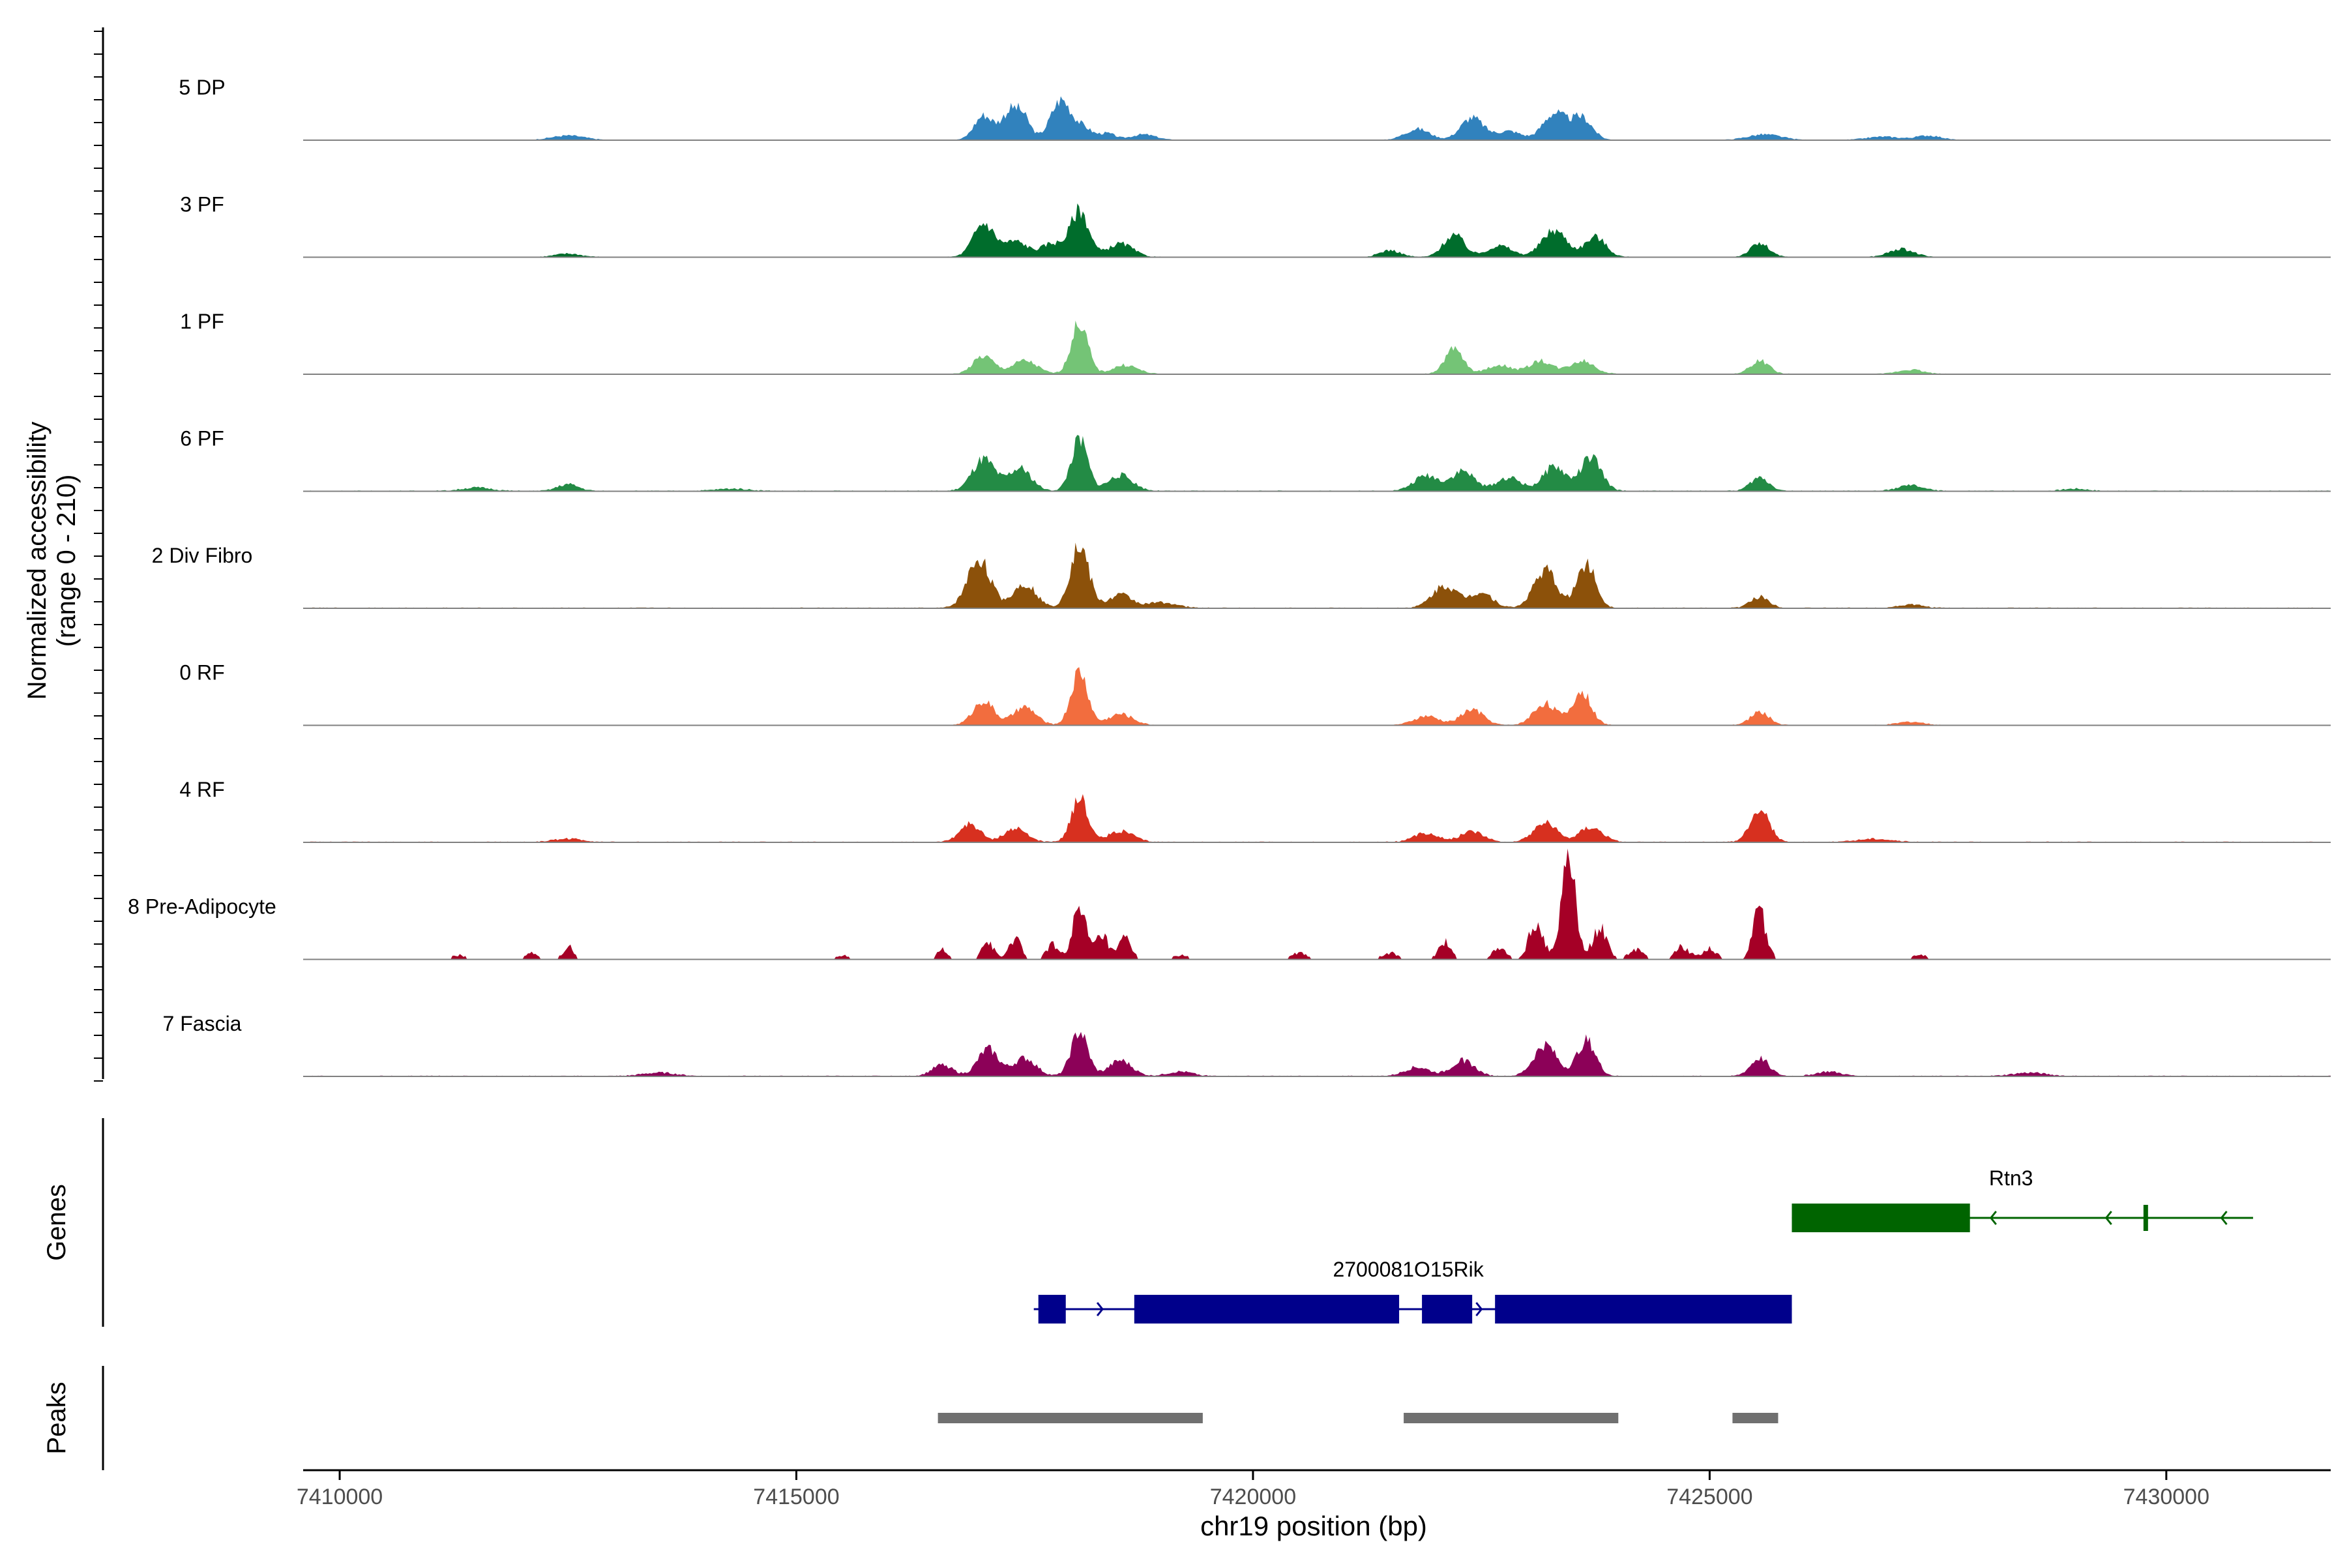 This screenshot has height=1568, width=2347. I want to click on track-label: 1 PF, so click(202, 322).